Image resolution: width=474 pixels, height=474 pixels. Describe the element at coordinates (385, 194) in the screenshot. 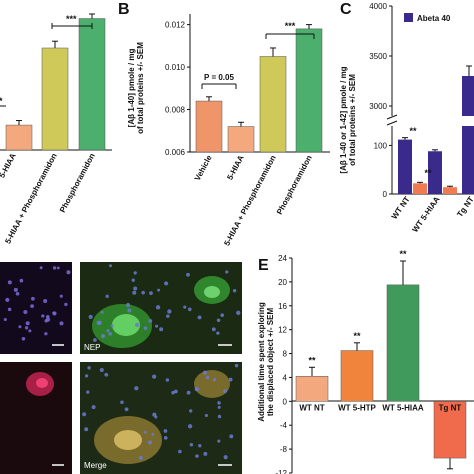

I see `panel-c-ytick-label: 0` at that location.